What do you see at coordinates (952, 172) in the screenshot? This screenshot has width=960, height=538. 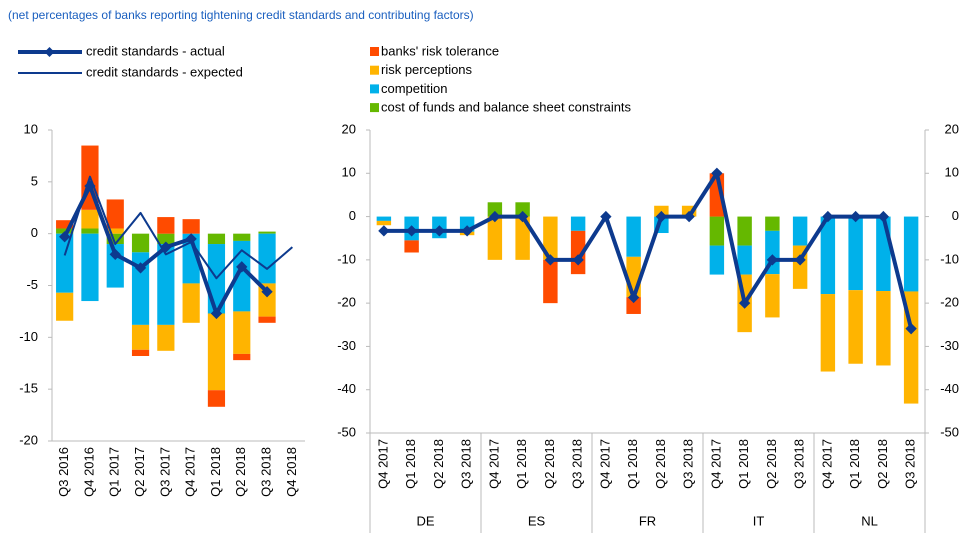 I see `y2-tick-label: 10` at bounding box center [952, 172].